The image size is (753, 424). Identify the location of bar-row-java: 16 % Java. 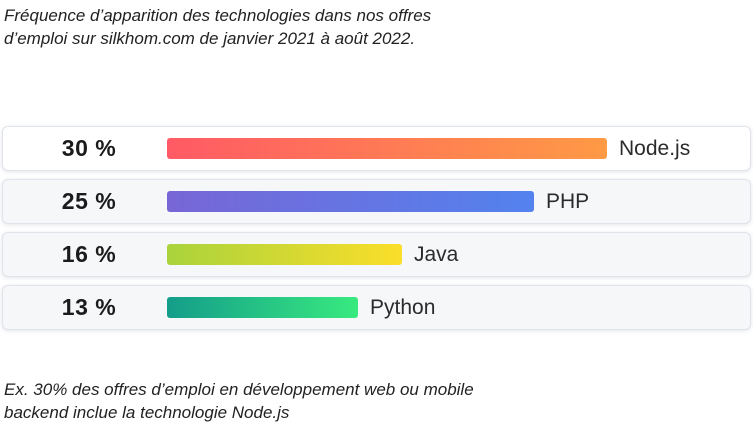
(376, 254).